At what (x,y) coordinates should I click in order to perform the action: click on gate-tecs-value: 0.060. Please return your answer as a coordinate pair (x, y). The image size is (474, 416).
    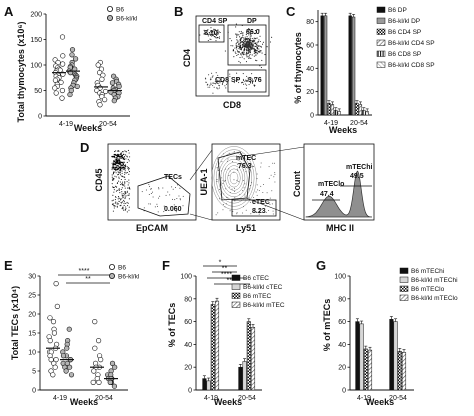
    Looking at the image, I should click on (173, 209).